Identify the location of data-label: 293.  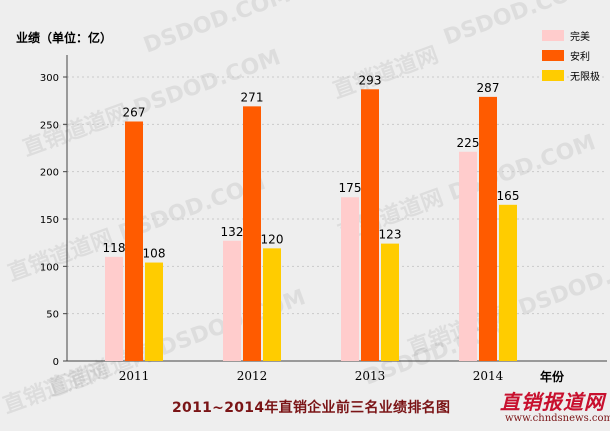
(370, 80).